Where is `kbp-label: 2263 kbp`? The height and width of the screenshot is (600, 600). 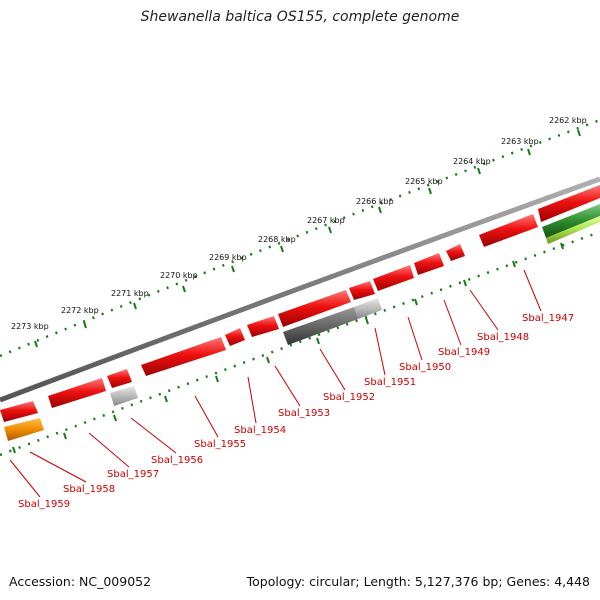 kbp-label: 2263 kbp is located at coordinates (520, 141).